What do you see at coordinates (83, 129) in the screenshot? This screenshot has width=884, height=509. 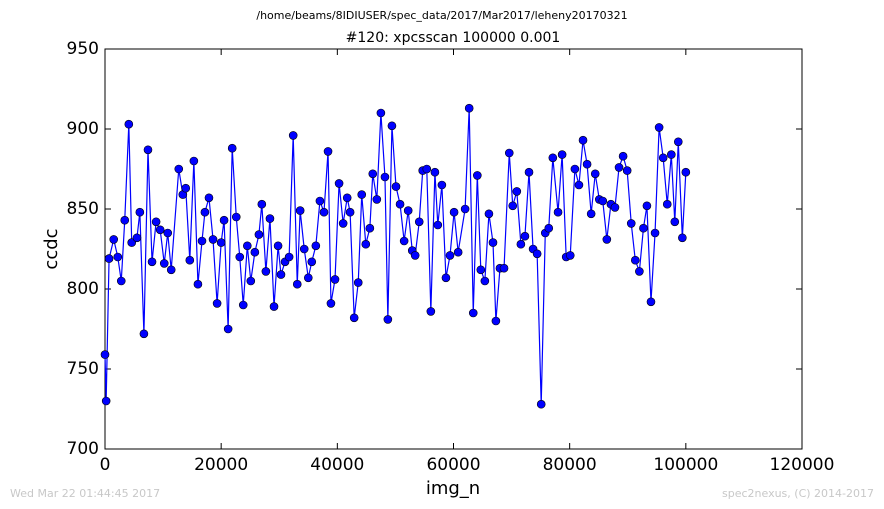 I see `y-tick-label: 900` at bounding box center [83, 129].